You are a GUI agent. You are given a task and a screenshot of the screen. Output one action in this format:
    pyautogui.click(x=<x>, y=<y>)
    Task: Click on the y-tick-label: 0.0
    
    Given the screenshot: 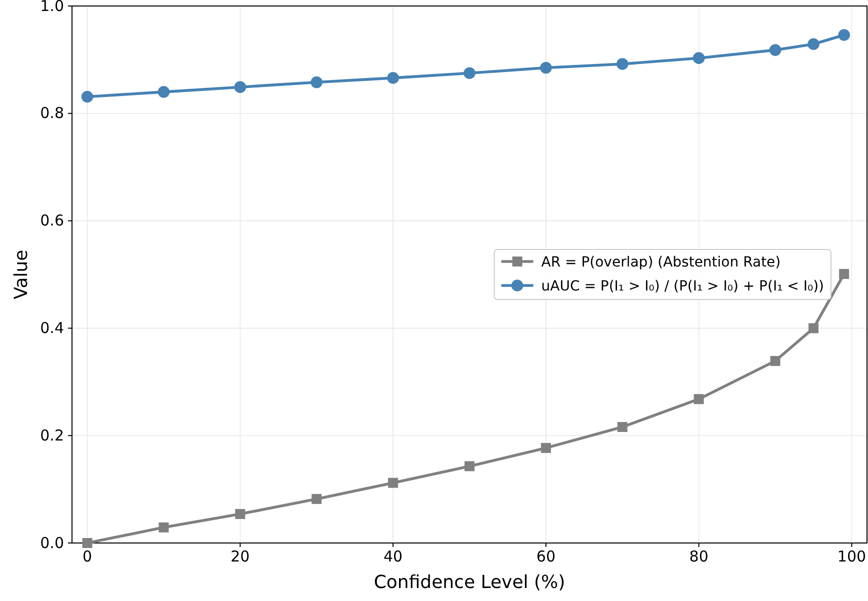 What is the action you would take?
    pyautogui.click(x=52, y=543)
    